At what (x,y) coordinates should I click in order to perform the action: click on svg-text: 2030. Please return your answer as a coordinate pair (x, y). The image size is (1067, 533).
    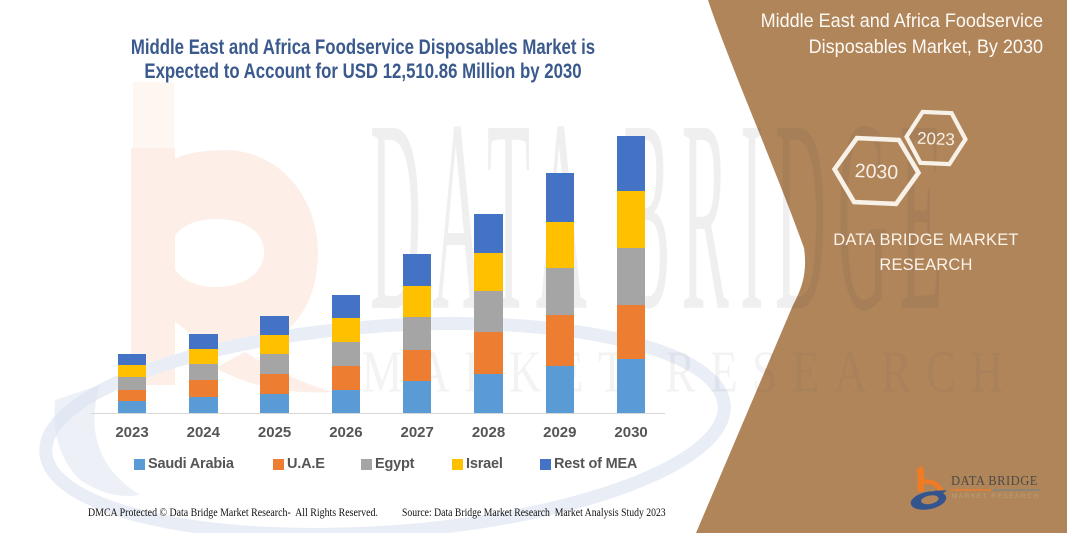
    Looking at the image, I should click on (876, 172).